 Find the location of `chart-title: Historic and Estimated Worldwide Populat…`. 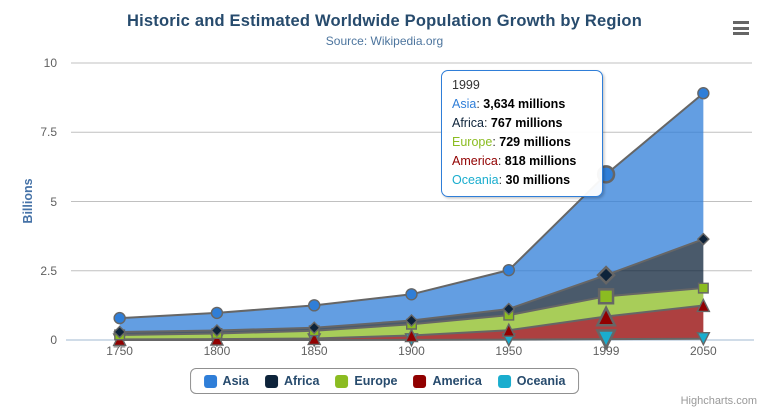

chart-title: Historic and Estimated Worldwide Populat… is located at coordinates (384, 21).